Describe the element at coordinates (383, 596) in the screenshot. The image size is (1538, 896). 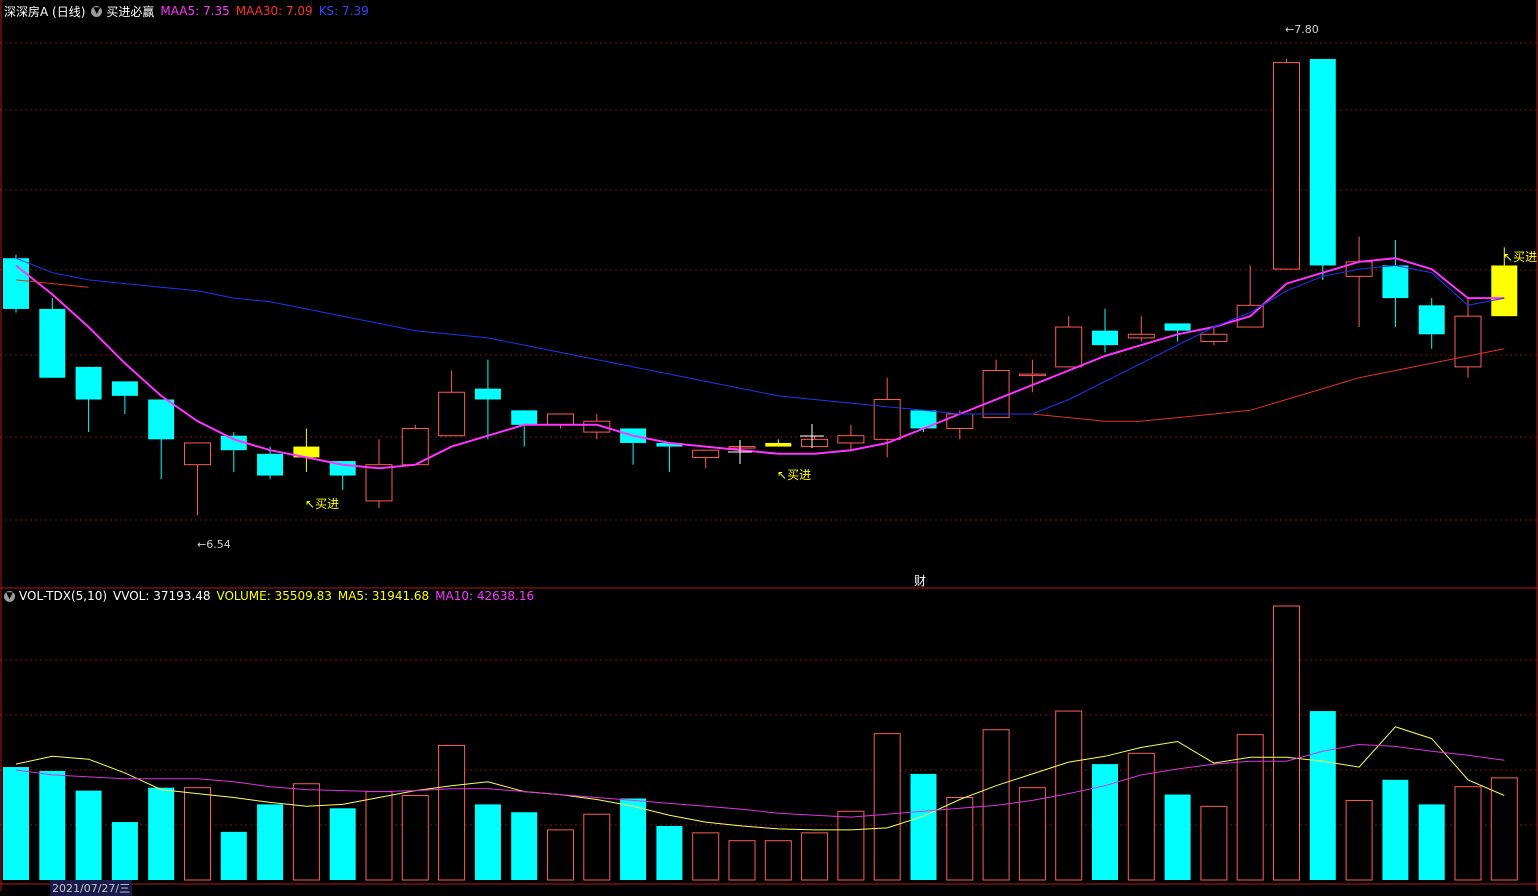
I see `vol-ma5-value: MA5: 31941.68` at that location.